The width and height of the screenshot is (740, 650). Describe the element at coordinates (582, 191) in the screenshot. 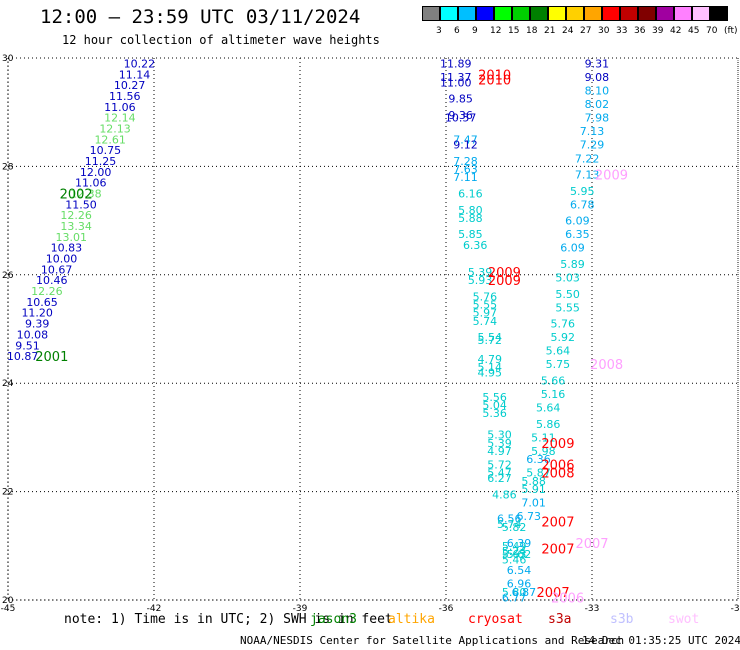

I see `wave-height-label: 5.95` at that location.